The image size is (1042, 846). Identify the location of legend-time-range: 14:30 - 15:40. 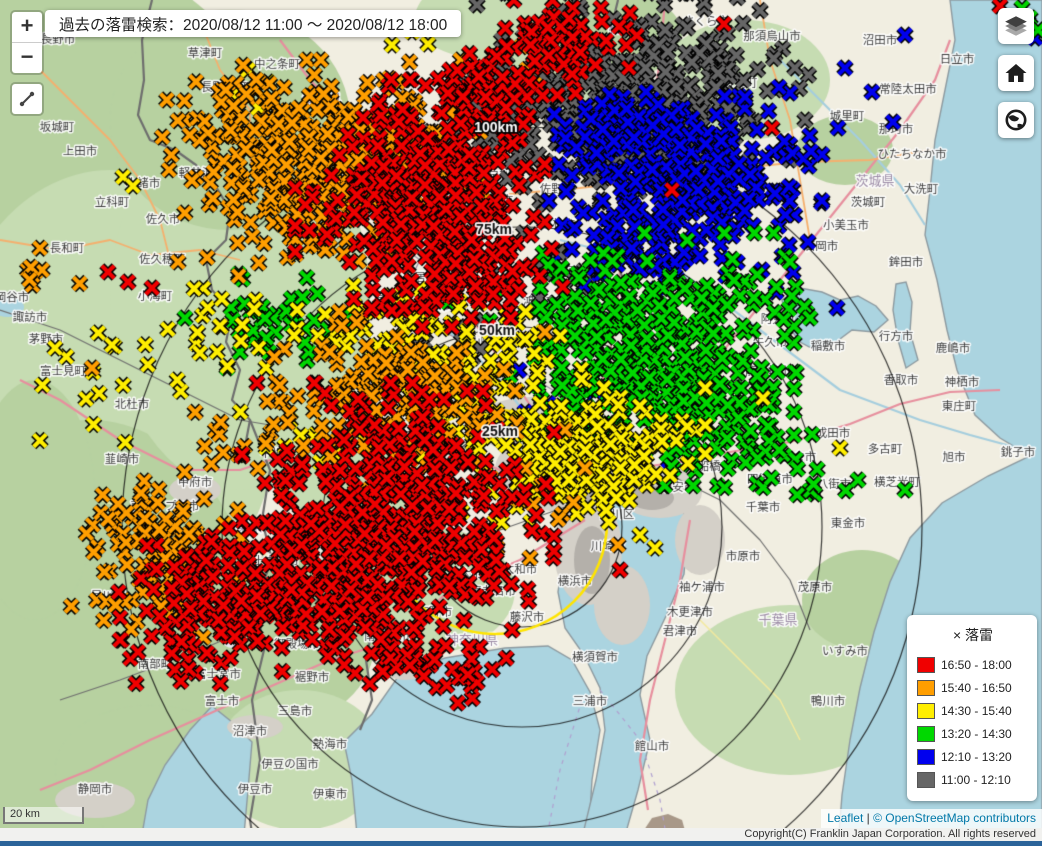
(976, 710).